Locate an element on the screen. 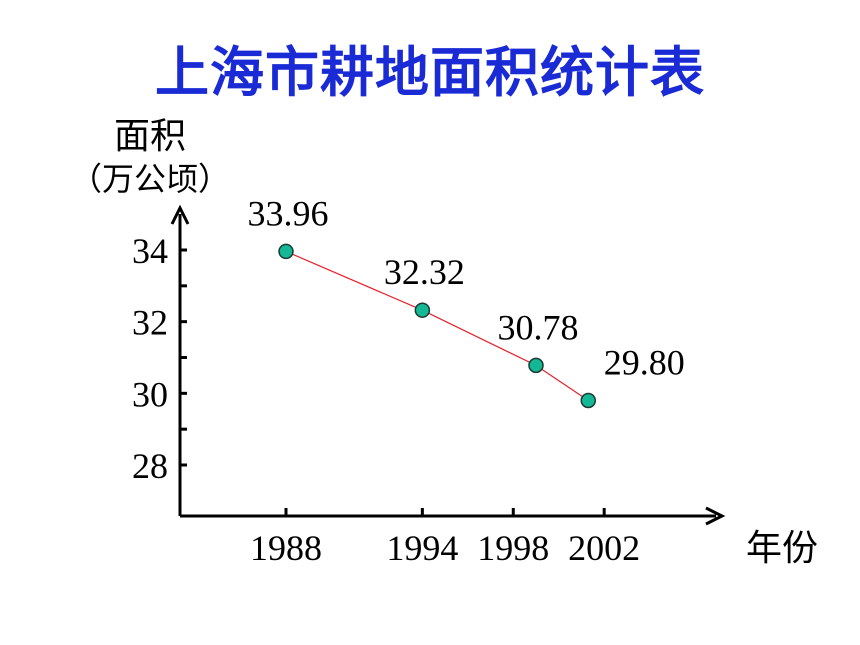 This screenshot has width=860, height=645. x-tick-label: 1998 is located at coordinates (513, 548).